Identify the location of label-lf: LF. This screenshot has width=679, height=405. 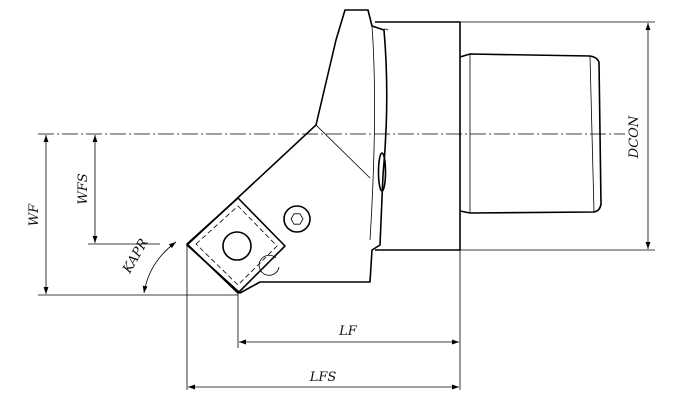
(348, 331).